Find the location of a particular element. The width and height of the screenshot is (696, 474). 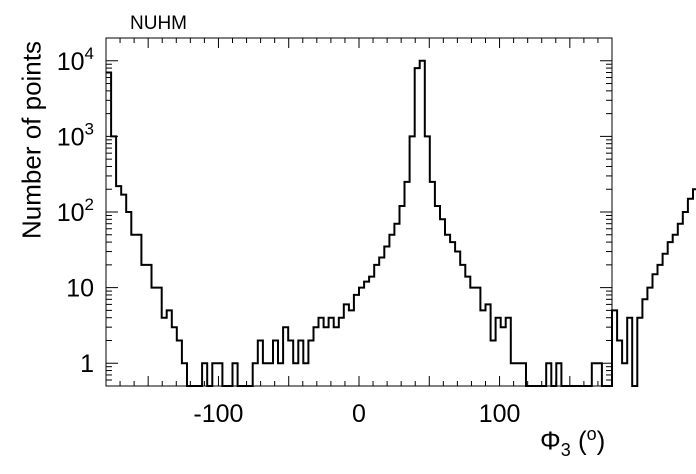

x-tick-label: 100 is located at coordinates (500, 414).